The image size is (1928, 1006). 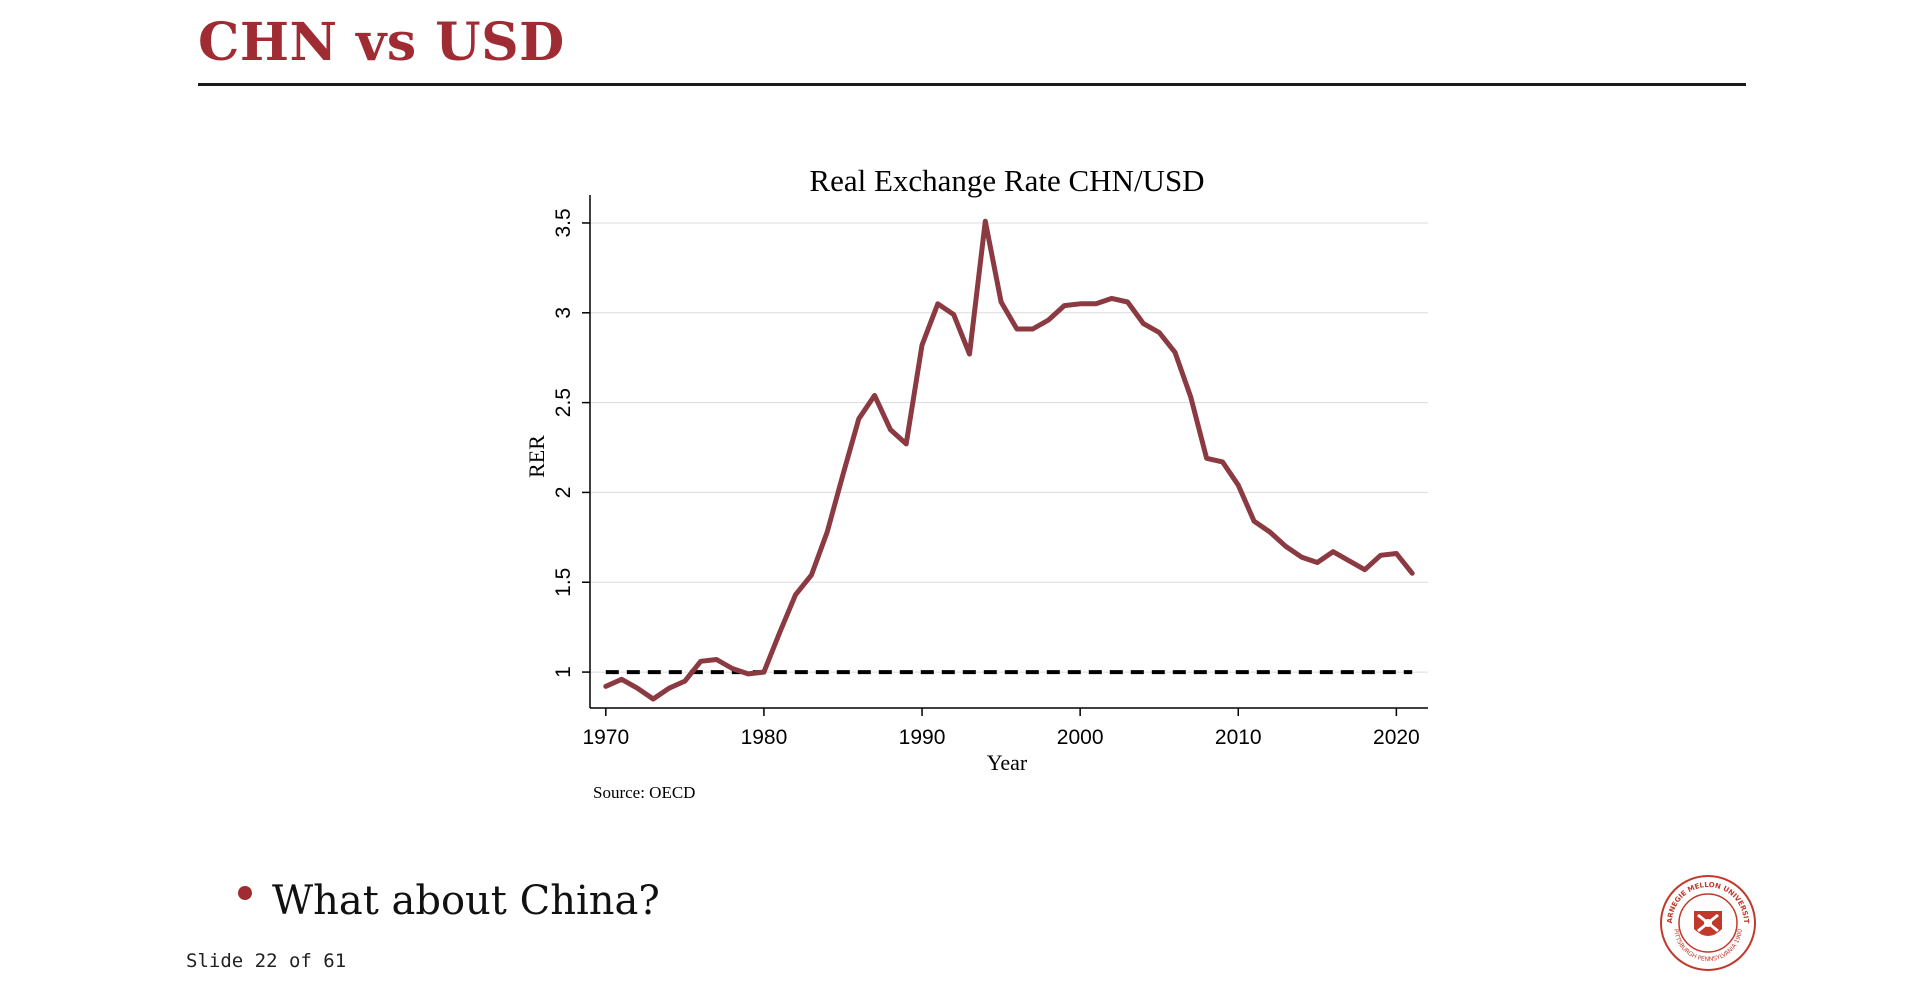 I want to click on x-tick-label: 2010, so click(x=1238, y=737).